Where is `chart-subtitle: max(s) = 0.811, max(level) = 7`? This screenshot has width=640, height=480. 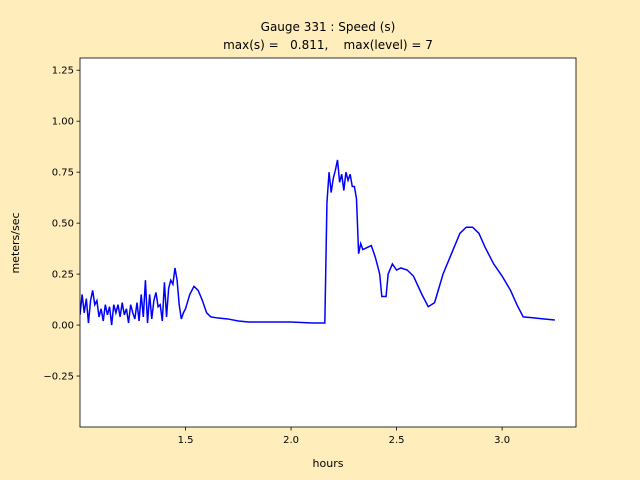
chart-subtitle: max(s) = 0.811, max(level) = 7 is located at coordinates (328, 45).